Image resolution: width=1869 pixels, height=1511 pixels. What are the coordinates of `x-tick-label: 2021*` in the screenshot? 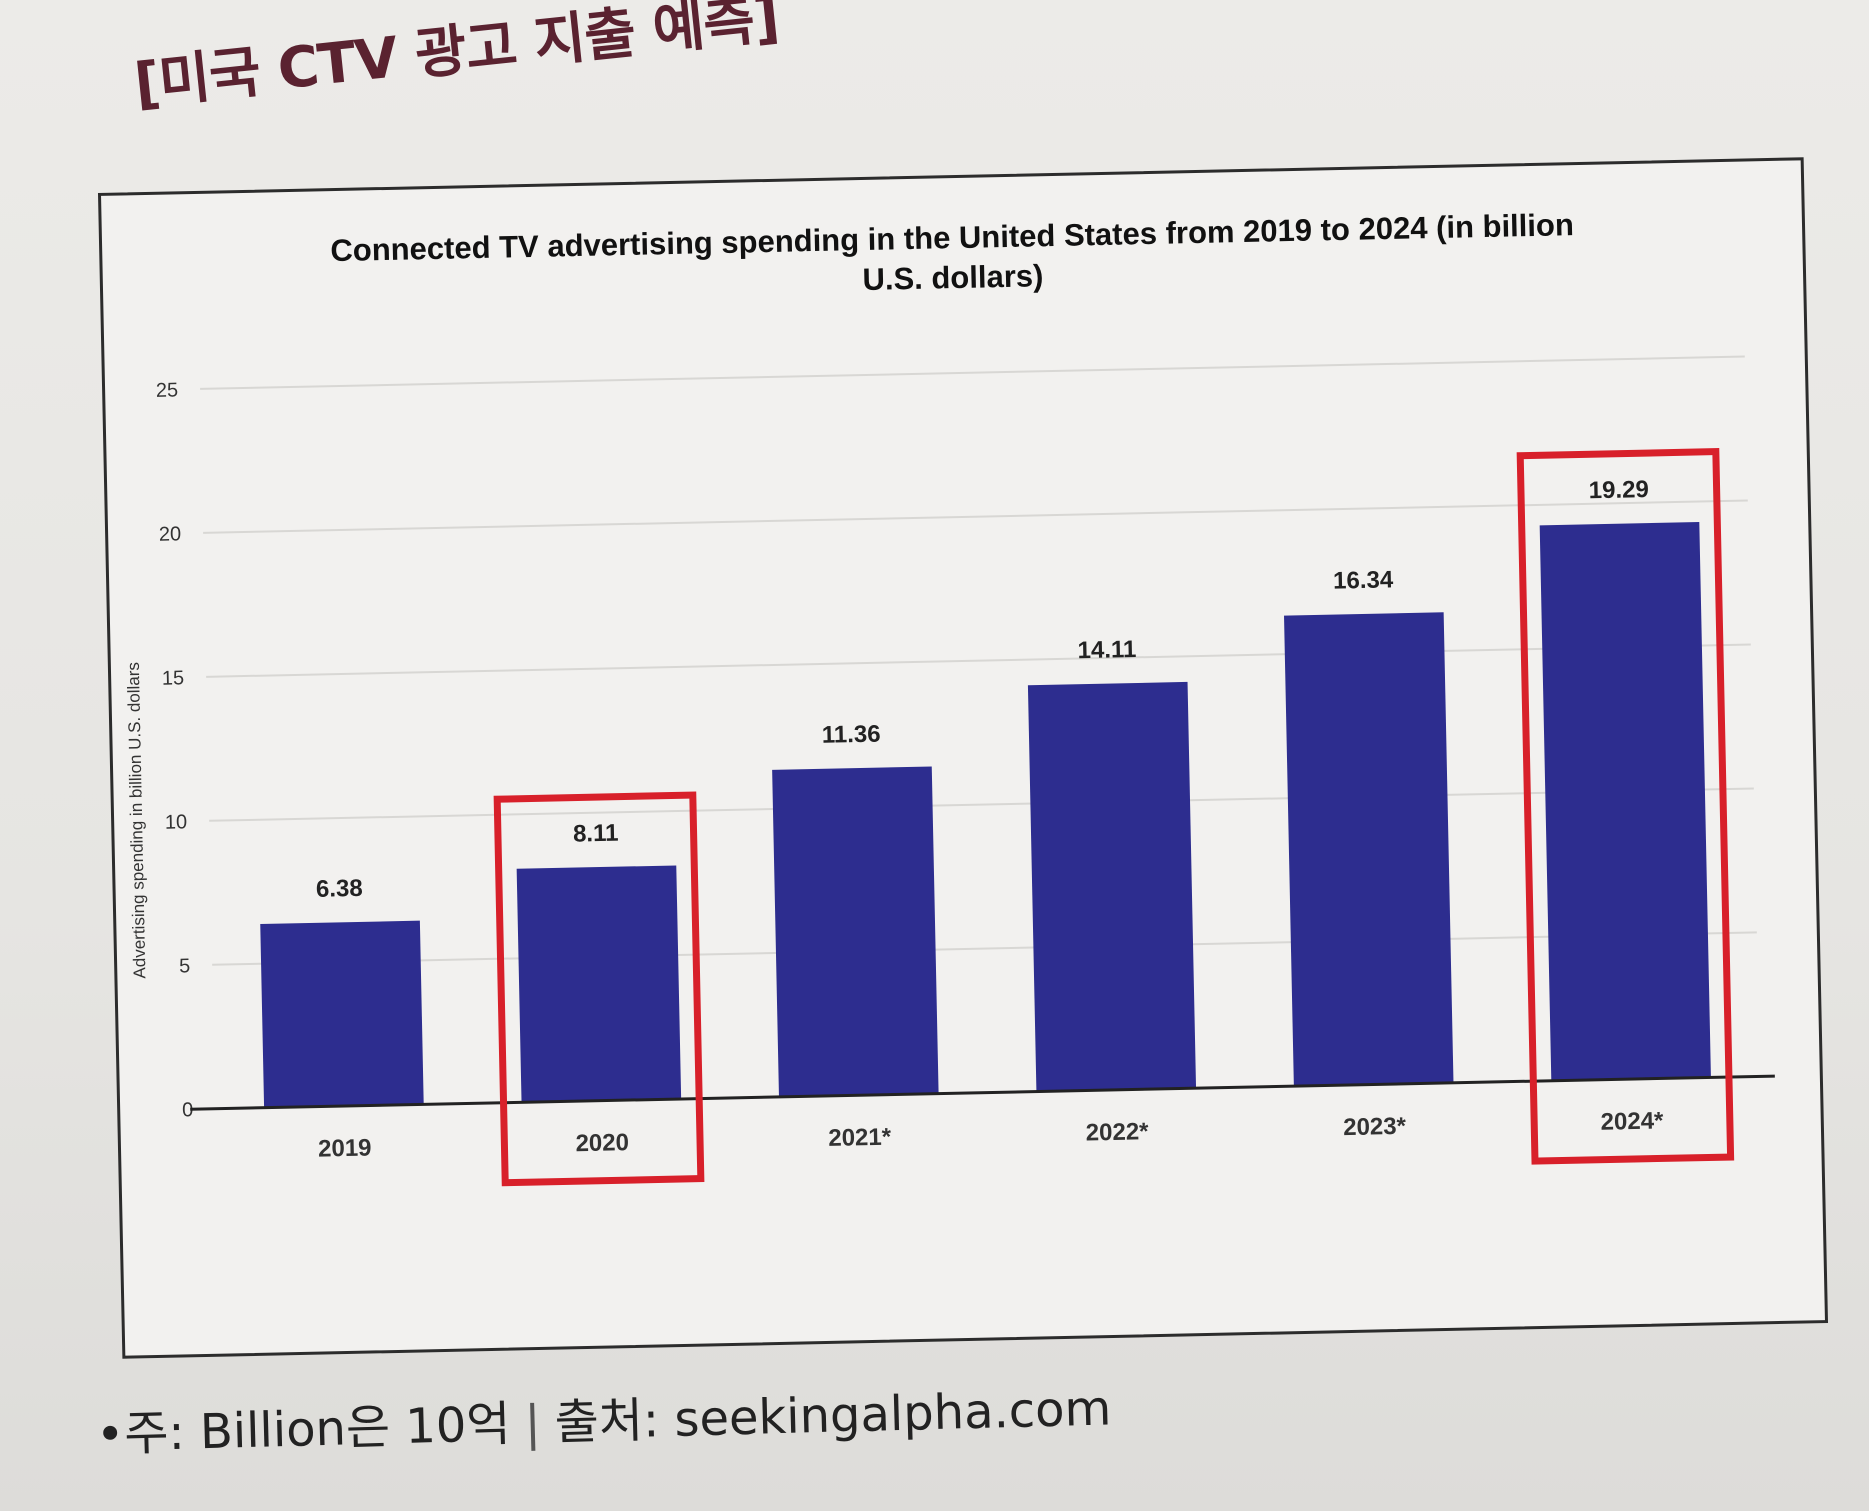 It's located at (860, 1138).